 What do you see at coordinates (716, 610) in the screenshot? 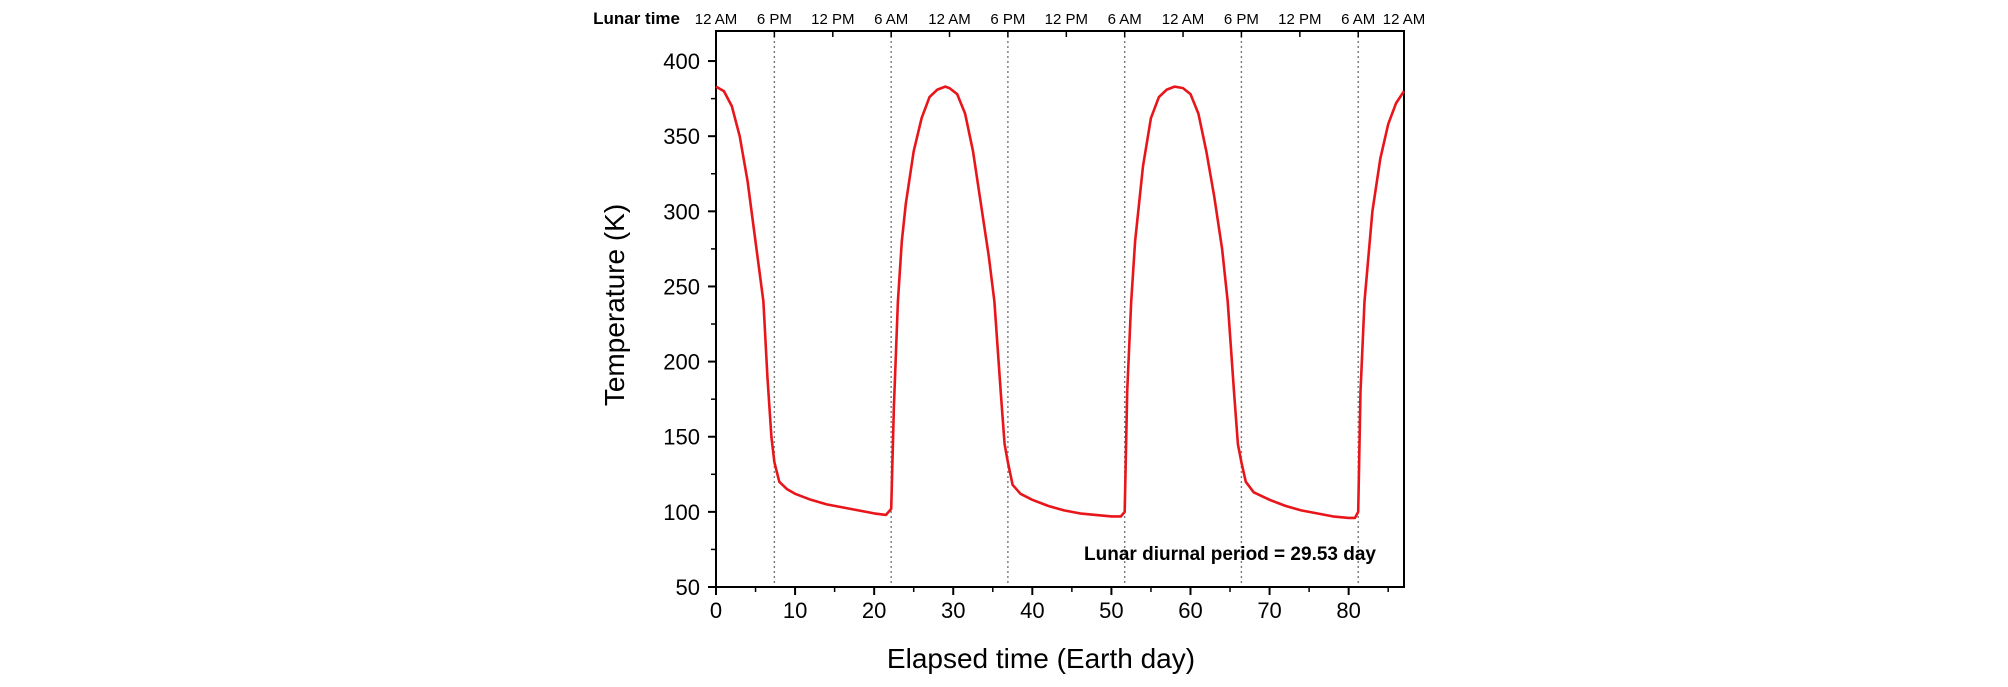
I see `x-tick-label: 0` at bounding box center [716, 610].